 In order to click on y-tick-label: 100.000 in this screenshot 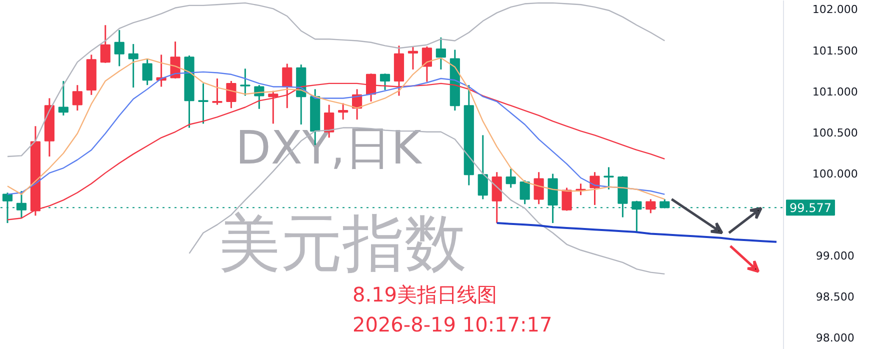, I will do `click(835, 173)`.